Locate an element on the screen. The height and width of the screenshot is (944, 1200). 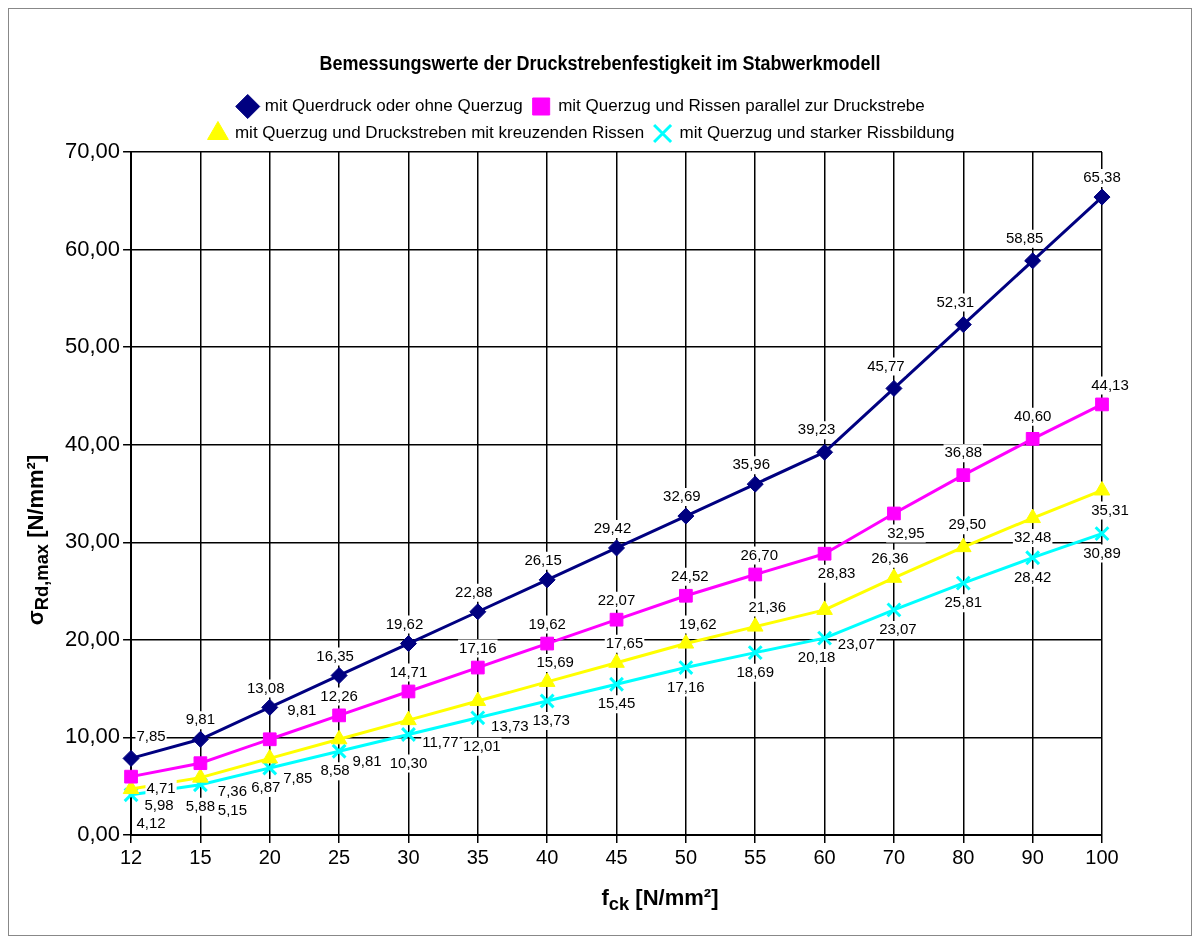
data-label: 26,36 is located at coordinates (890, 557).